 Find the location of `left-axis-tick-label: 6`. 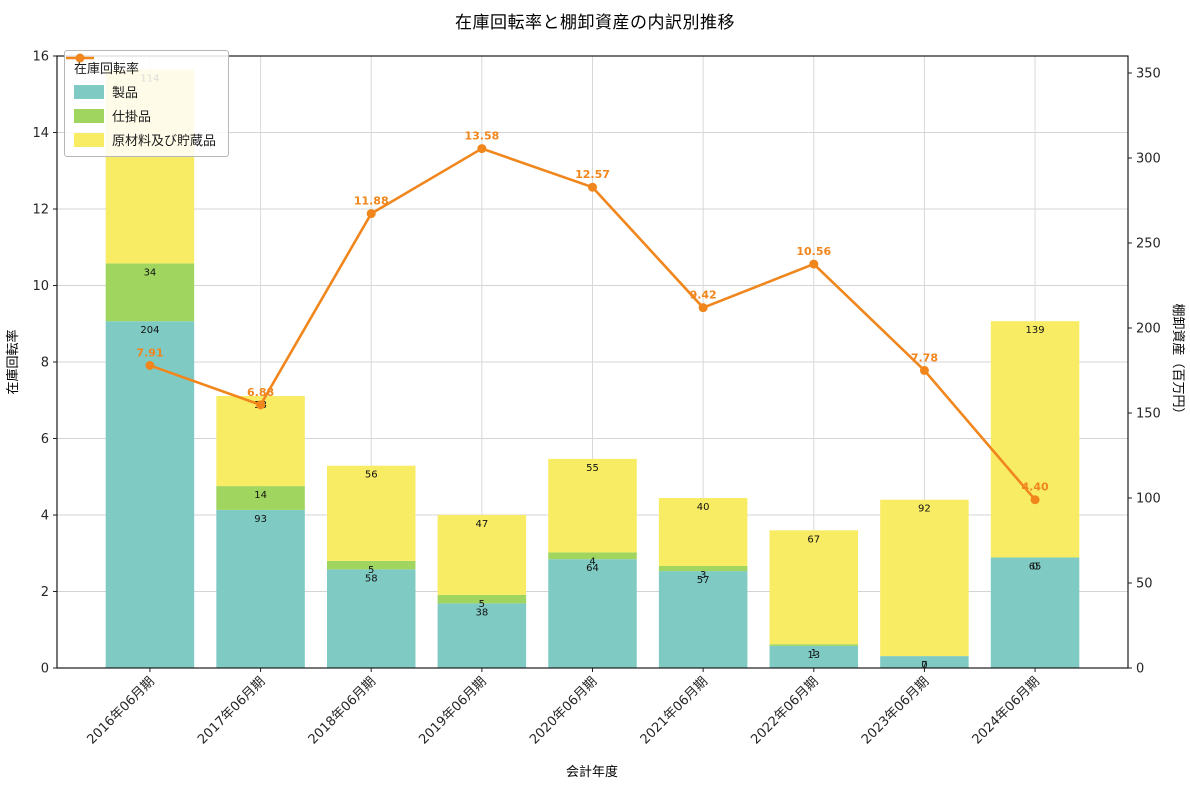

left-axis-tick-label: 6 is located at coordinates (45, 439).